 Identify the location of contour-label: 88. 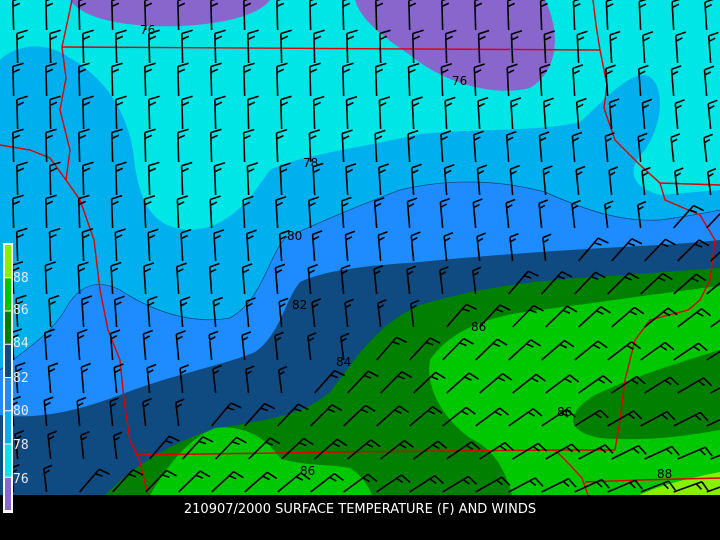
(664, 474).